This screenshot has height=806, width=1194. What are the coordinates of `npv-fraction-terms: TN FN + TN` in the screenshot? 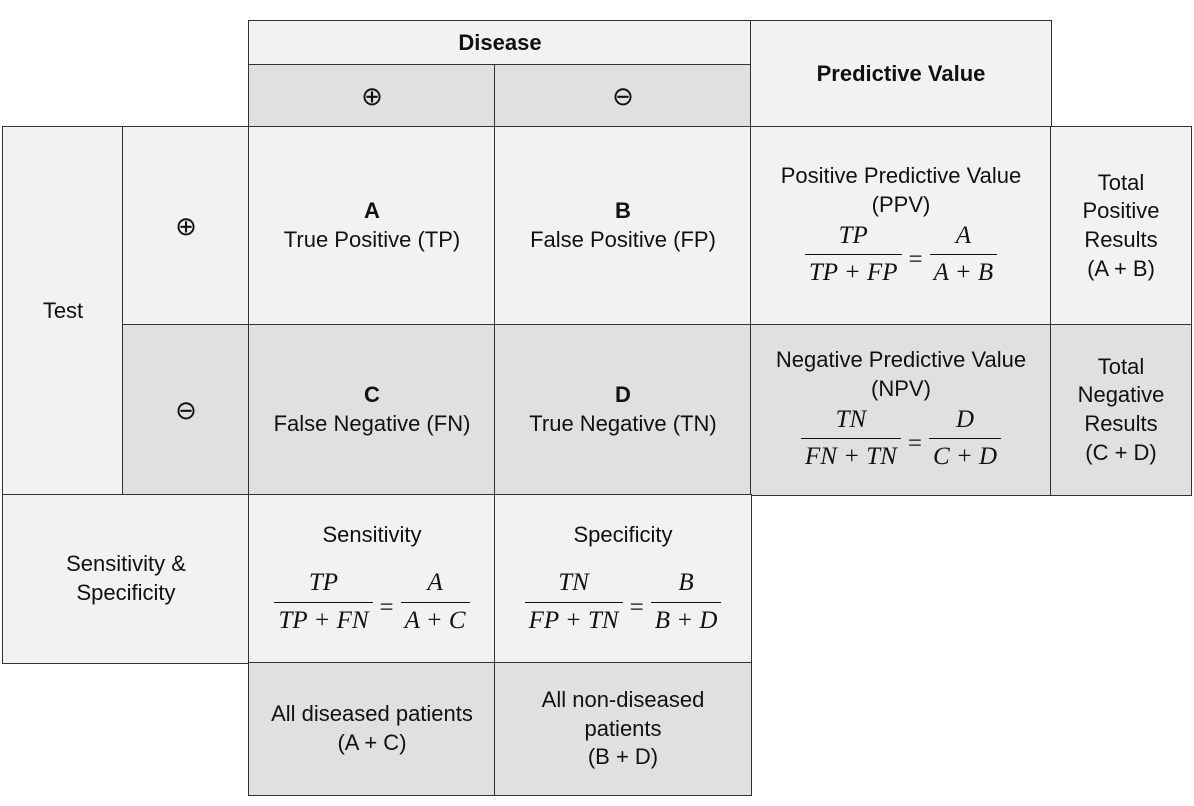 It's located at (850, 439).